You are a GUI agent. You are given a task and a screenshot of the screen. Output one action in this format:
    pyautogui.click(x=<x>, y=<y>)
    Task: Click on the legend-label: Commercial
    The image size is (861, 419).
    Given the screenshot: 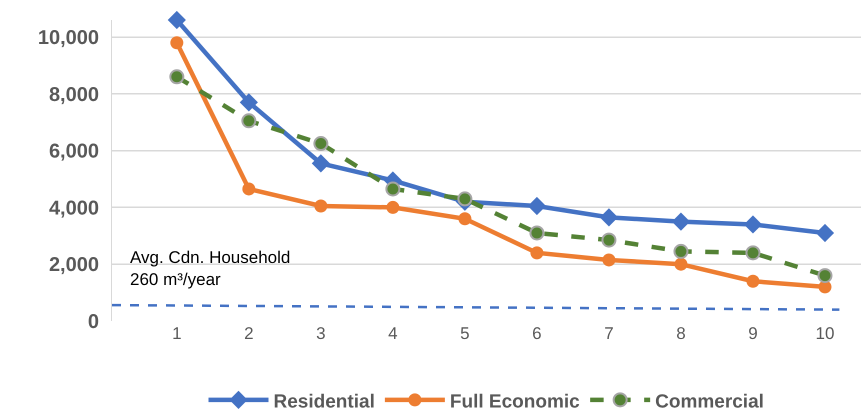 What is the action you would take?
    pyautogui.click(x=709, y=401)
    